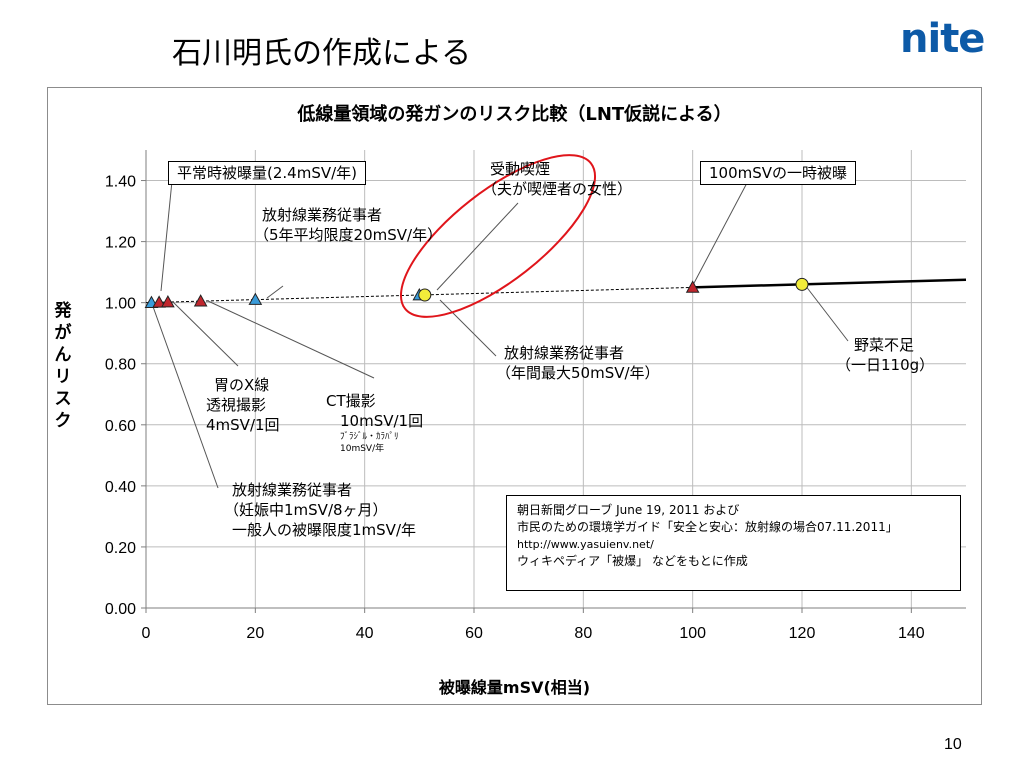 The height and width of the screenshot is (768, 1024). What do you see at coordinates (322, 215) in the screenshot?
I see `callout-worker-5yr-line1: 放射線業務従事者` at bounding box center [322, 215].